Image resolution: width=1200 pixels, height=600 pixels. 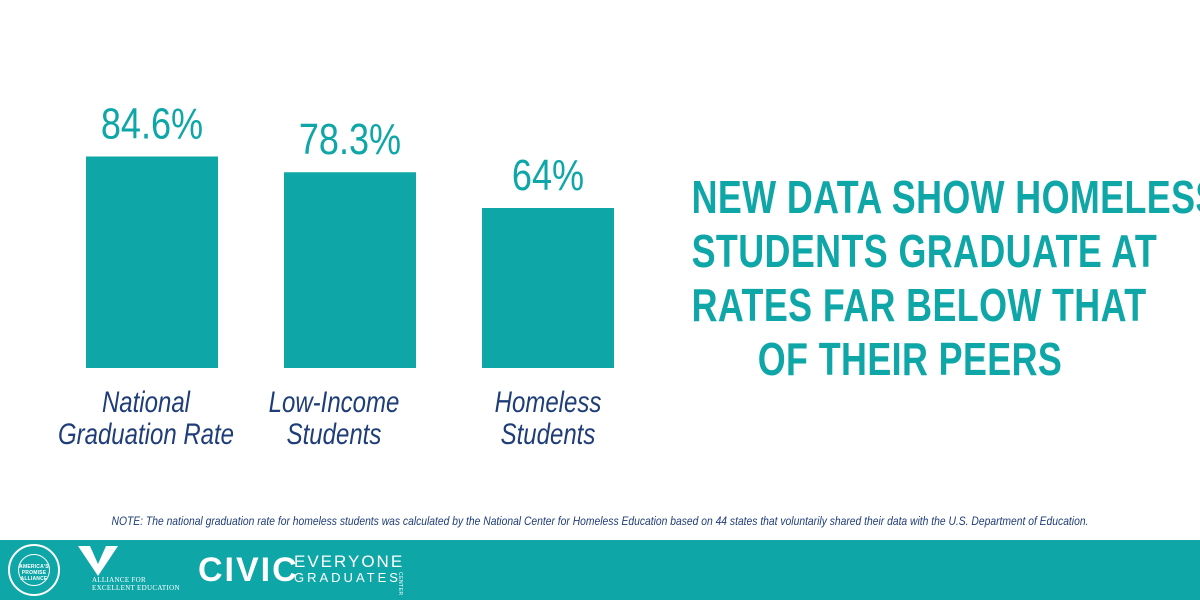 I want to click on seal-ring-icon, so click(x=34, y=570).